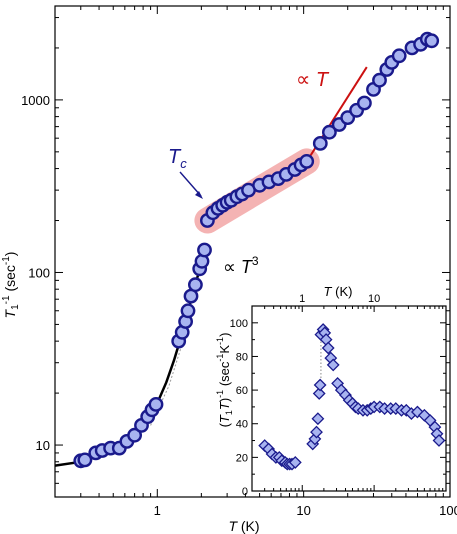 This screenshot has height=534, width=457. Describe the element at coordinates (43, 445) in the screenshot. I see `y-tick-label: 10` at that location.